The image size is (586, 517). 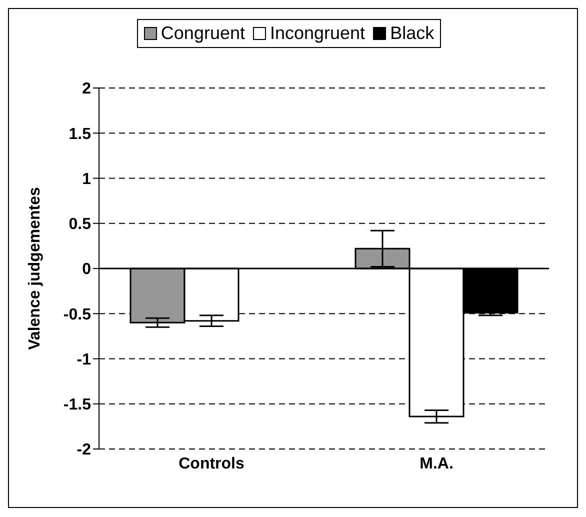 I want to click on y-tick-label: 0, so click(x=87, y=269).